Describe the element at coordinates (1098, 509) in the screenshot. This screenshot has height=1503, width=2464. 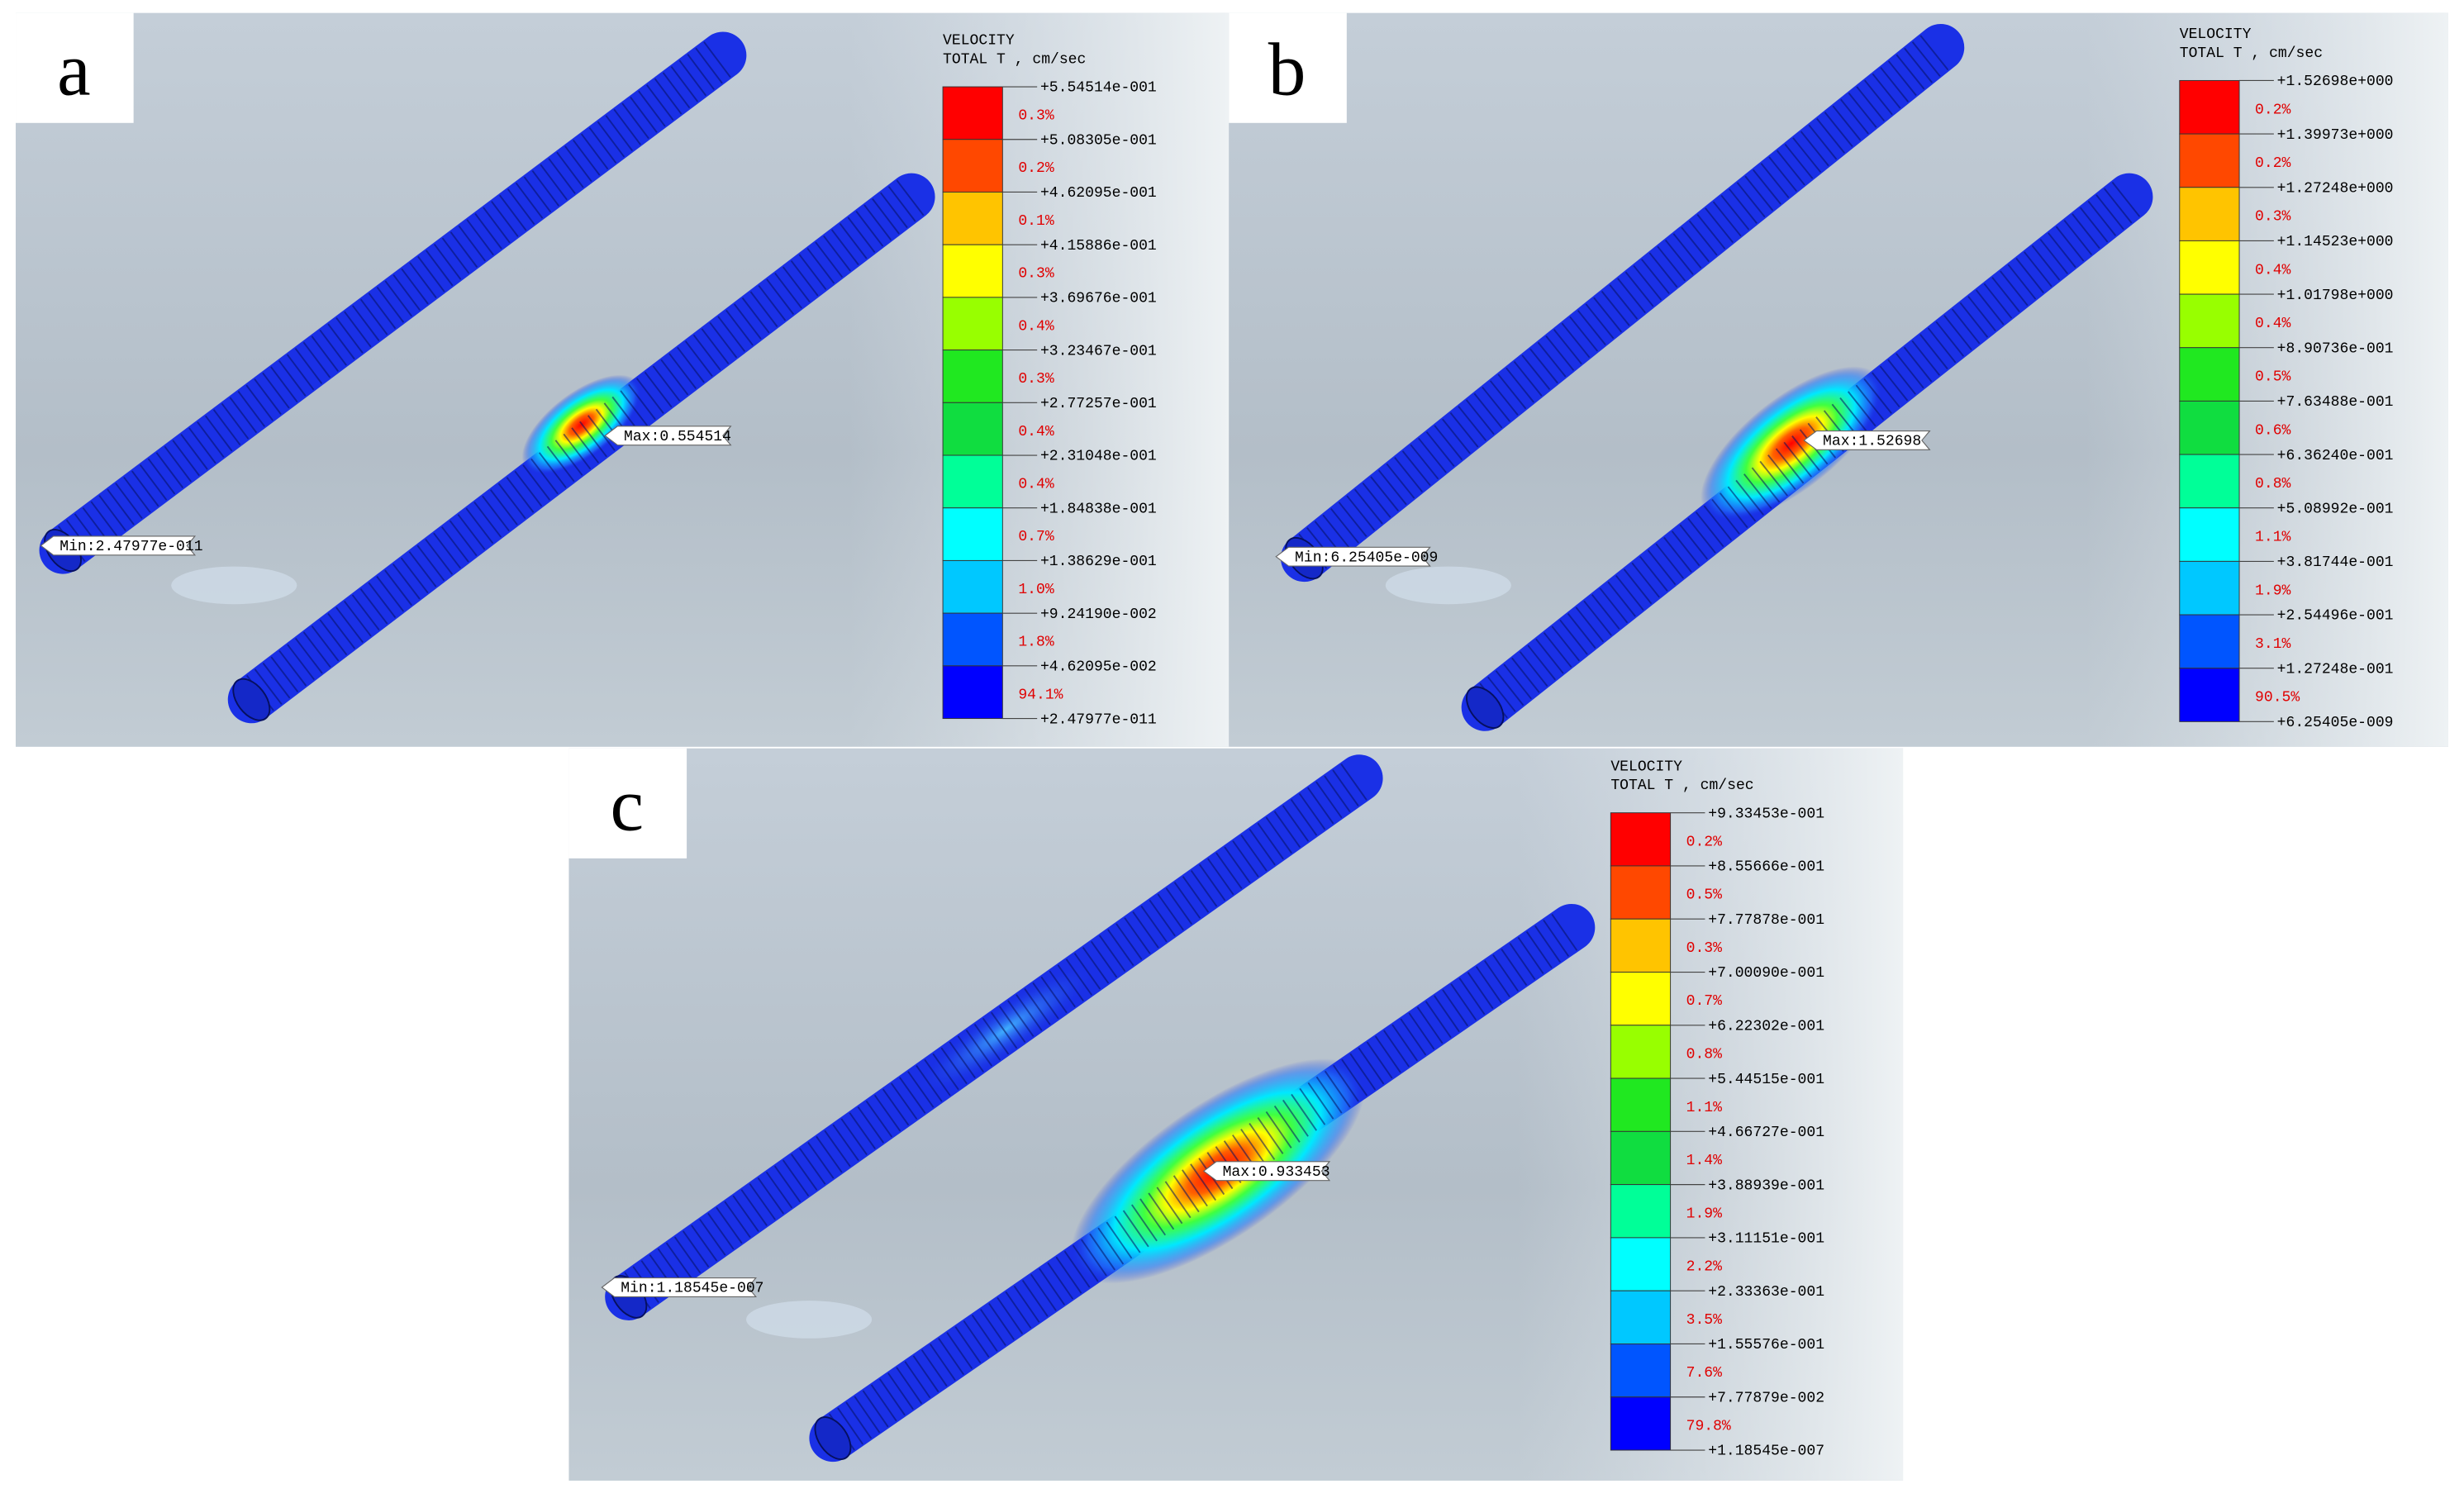
I see `legend-level: +1.84838e-001` at that location.